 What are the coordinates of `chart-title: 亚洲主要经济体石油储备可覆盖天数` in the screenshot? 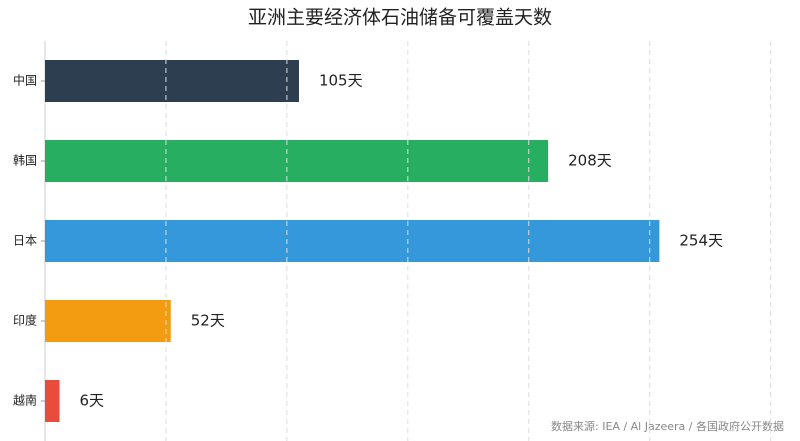 It's located at (400, 18).